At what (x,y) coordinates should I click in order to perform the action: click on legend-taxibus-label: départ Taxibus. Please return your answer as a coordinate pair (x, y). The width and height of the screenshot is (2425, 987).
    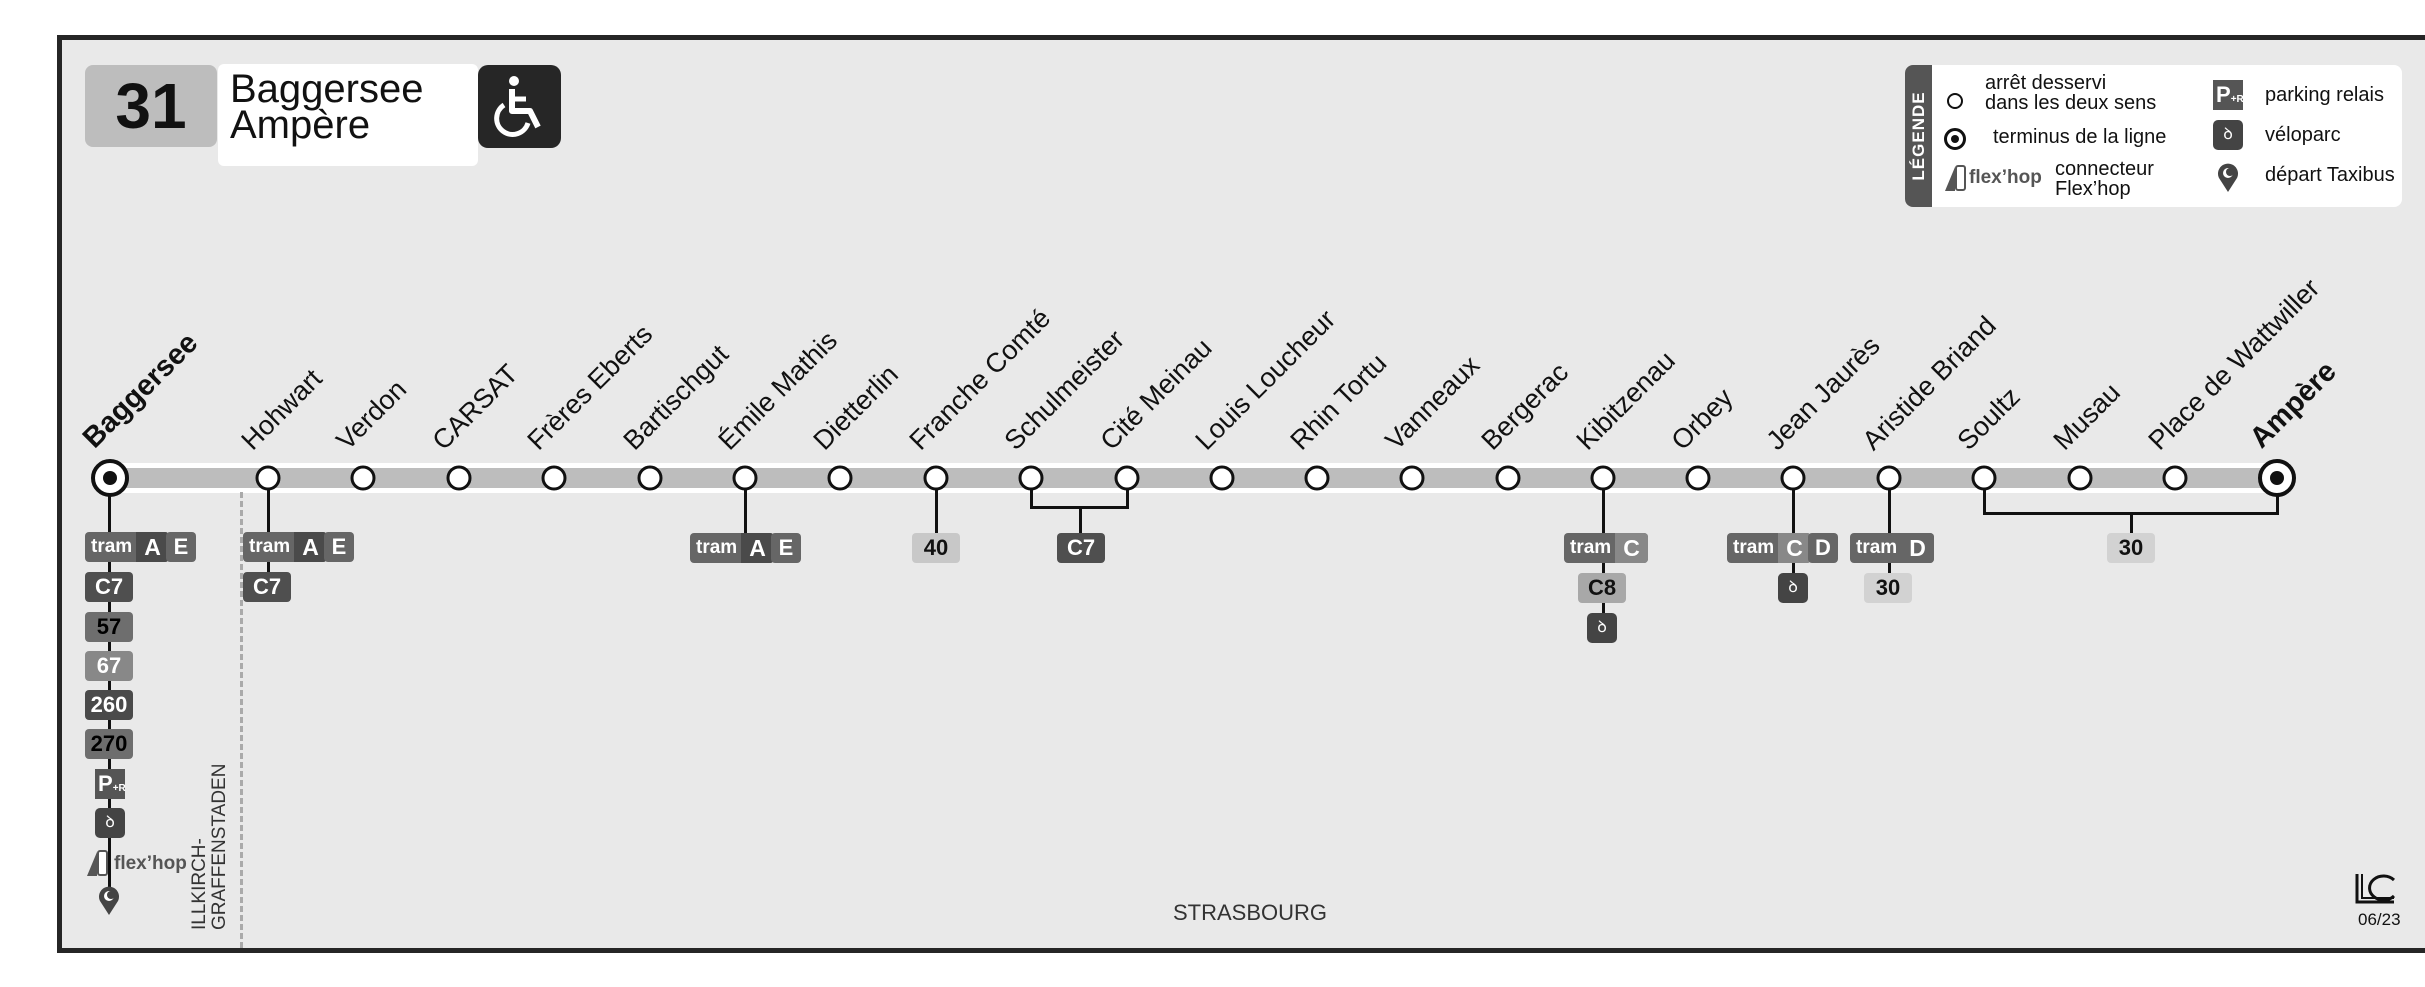
    Looking at the image, I should click on (2330, 175).